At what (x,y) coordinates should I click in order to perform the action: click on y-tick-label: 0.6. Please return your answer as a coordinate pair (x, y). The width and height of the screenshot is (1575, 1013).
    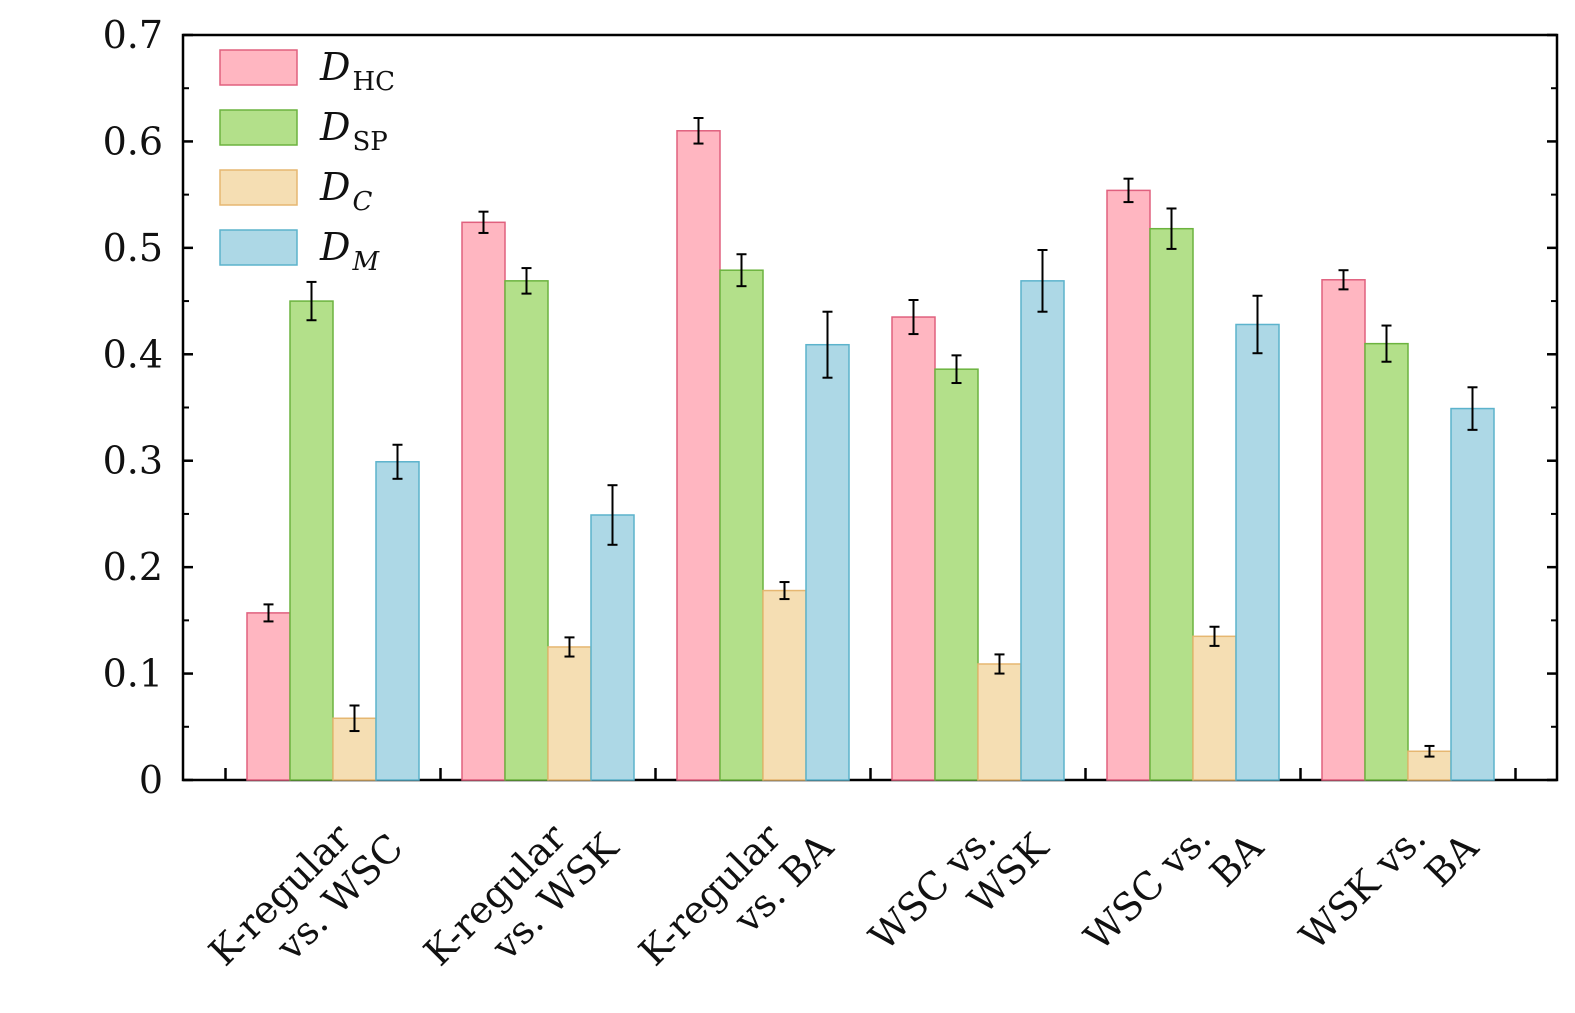
    Looking at the image, I should click on (133, 141).